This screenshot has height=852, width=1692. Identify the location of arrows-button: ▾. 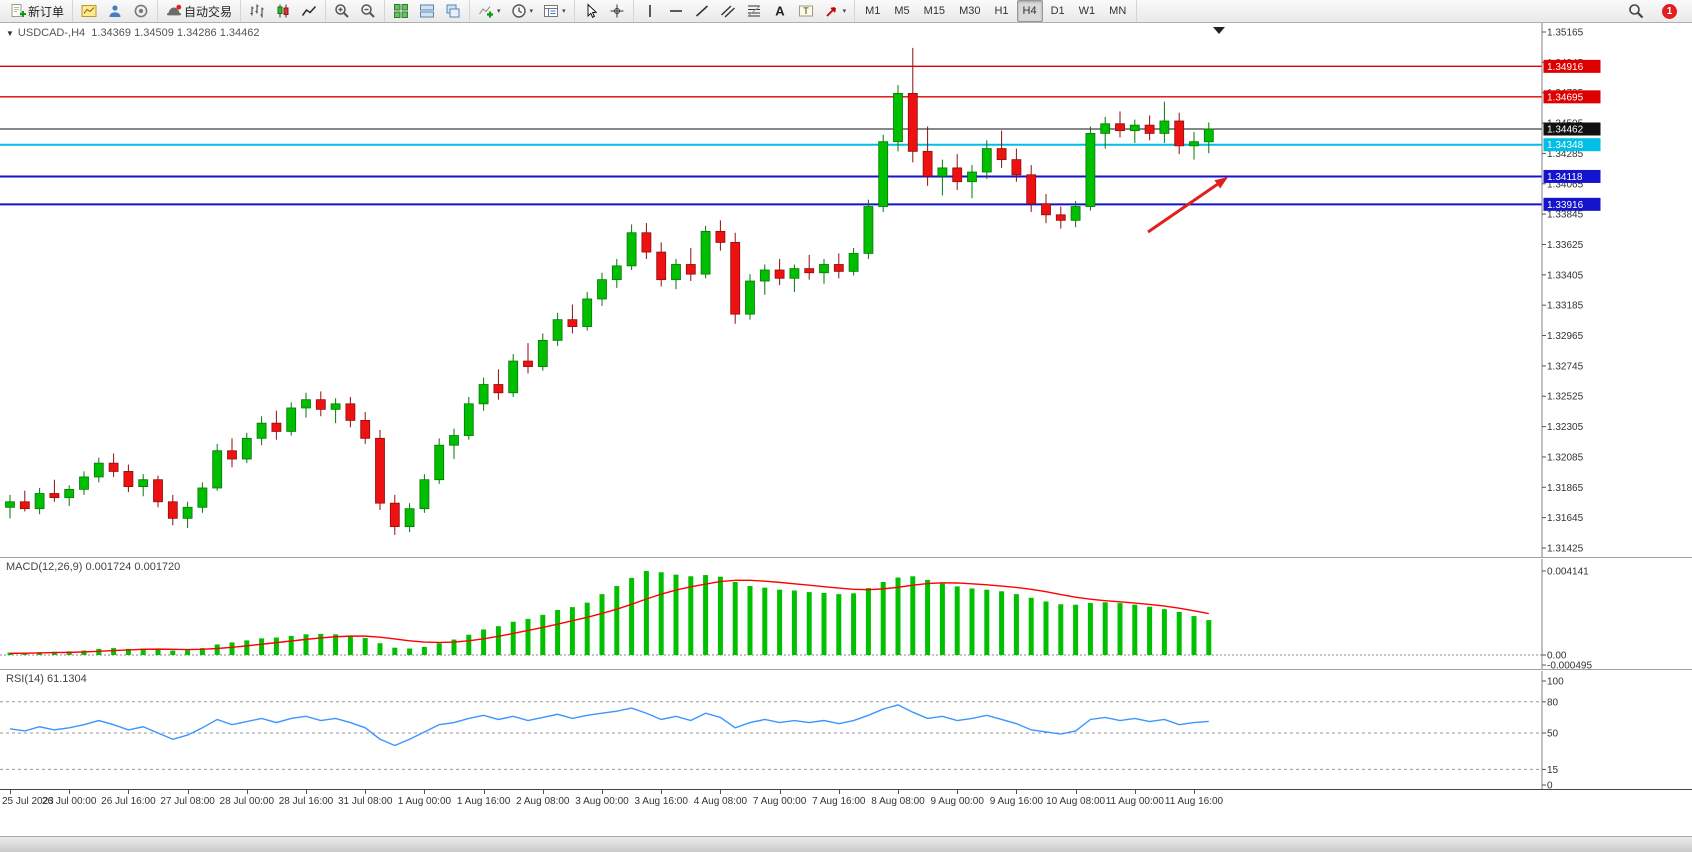
(835, 11).